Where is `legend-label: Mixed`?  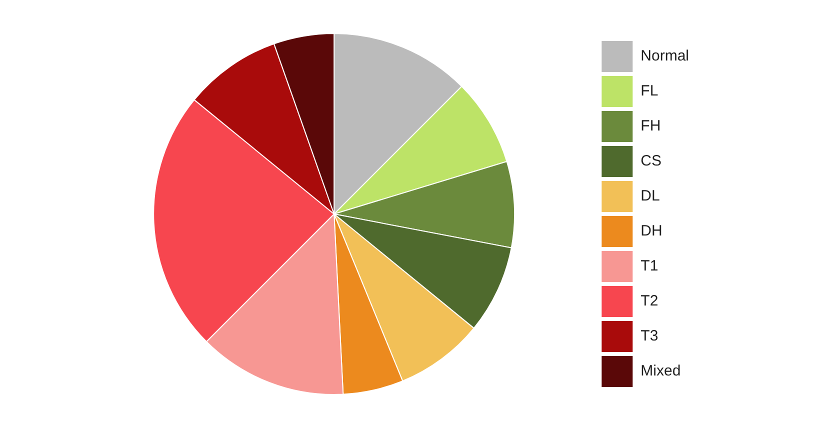
legend-label: Mixed is located at coordinates (660, 371).